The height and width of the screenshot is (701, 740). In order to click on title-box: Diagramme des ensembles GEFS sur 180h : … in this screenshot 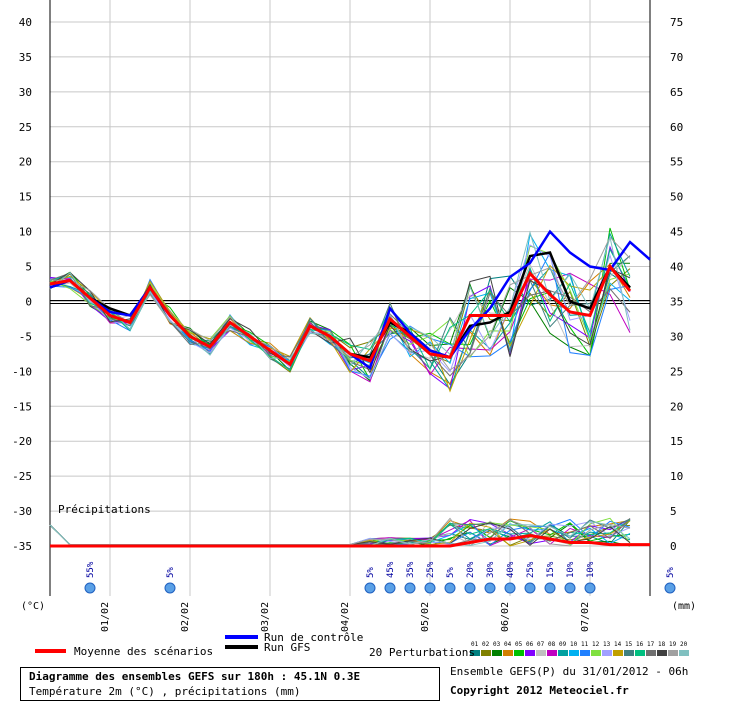, I will do `click(230, 684)`.